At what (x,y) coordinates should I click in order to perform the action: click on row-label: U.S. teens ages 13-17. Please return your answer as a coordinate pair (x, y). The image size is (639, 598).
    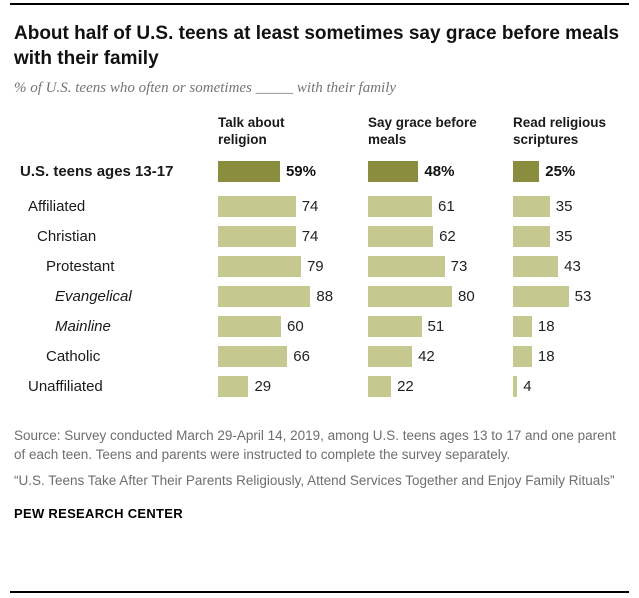
    Looking at the image, I should click on (97, 171).